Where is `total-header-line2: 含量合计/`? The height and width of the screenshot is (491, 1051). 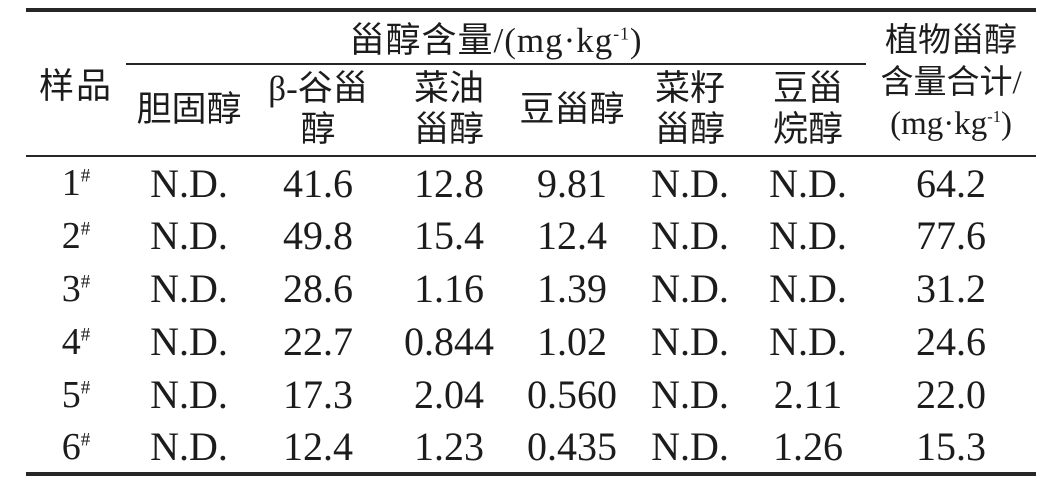 total-header-line2: 含量合计/ is located at coordinates (951, 82).